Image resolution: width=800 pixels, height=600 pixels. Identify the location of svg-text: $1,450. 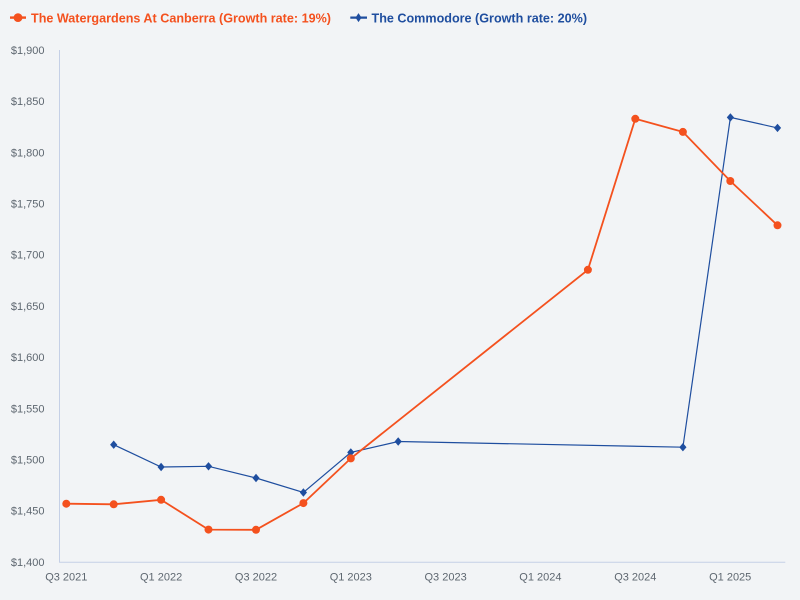
(28, 512).